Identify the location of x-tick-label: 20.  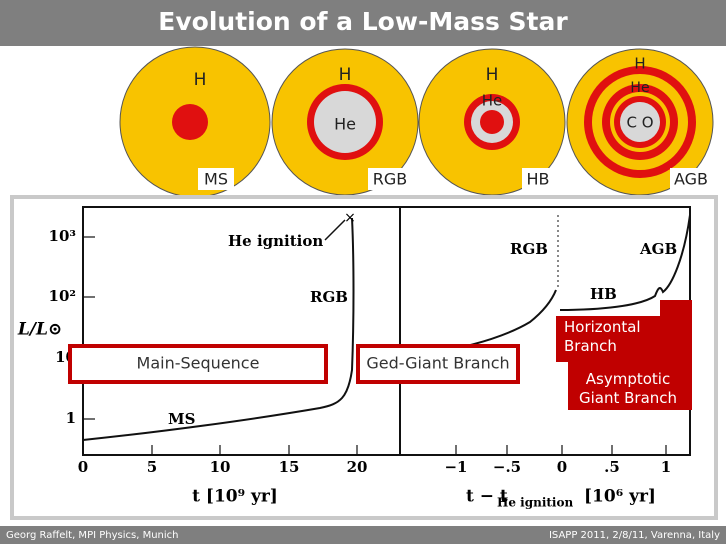
(357, 467).